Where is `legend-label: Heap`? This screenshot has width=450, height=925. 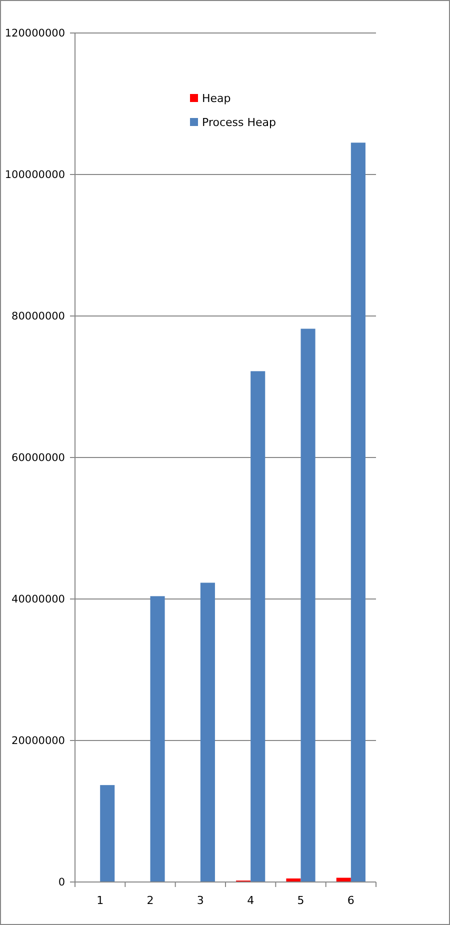
legend-label: Heap is located at coordinates (216, 98).